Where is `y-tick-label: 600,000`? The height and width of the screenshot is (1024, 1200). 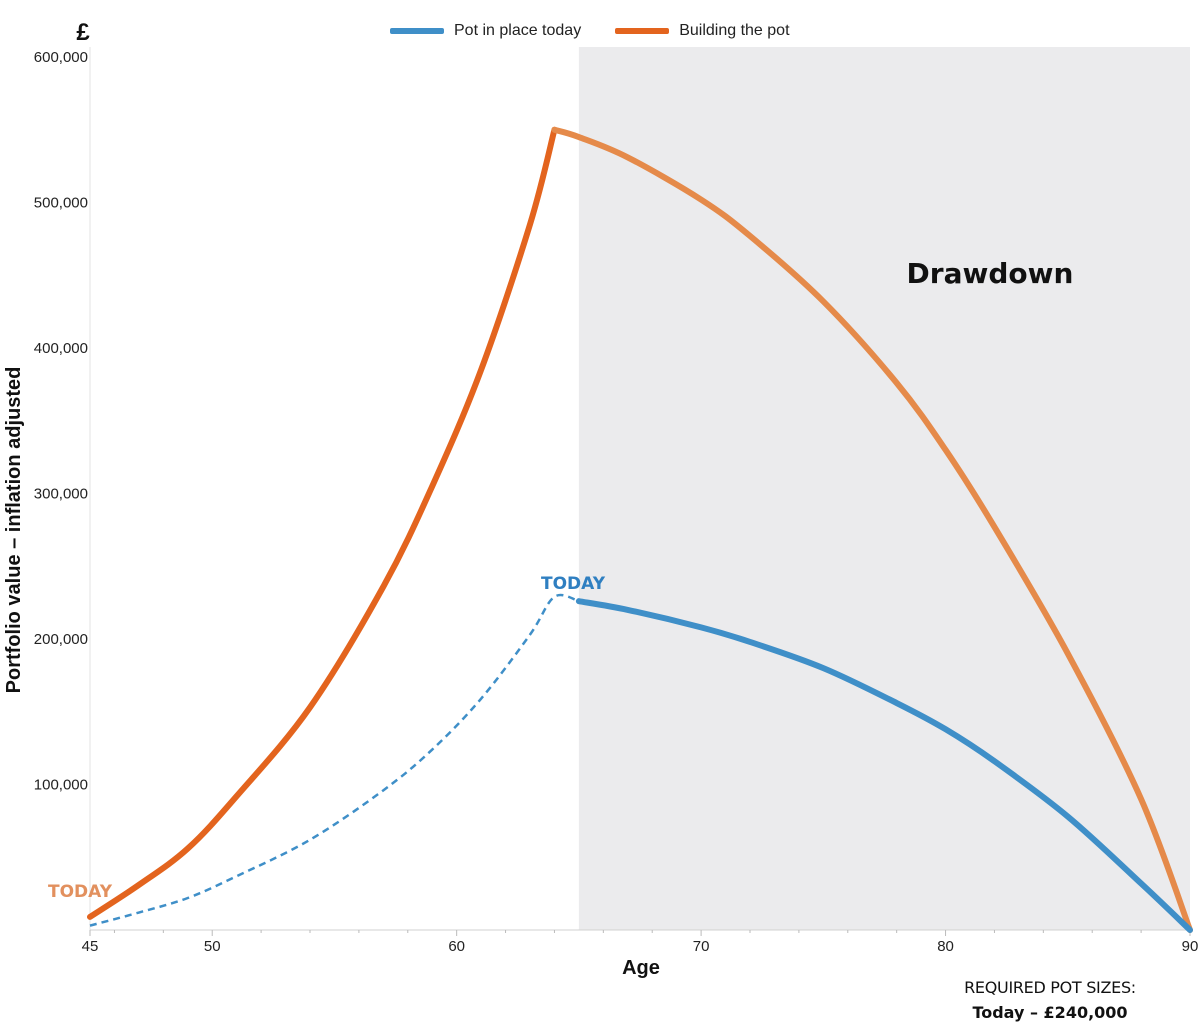
y-tick-label: 600,000 is located at coordinates (61, 57).